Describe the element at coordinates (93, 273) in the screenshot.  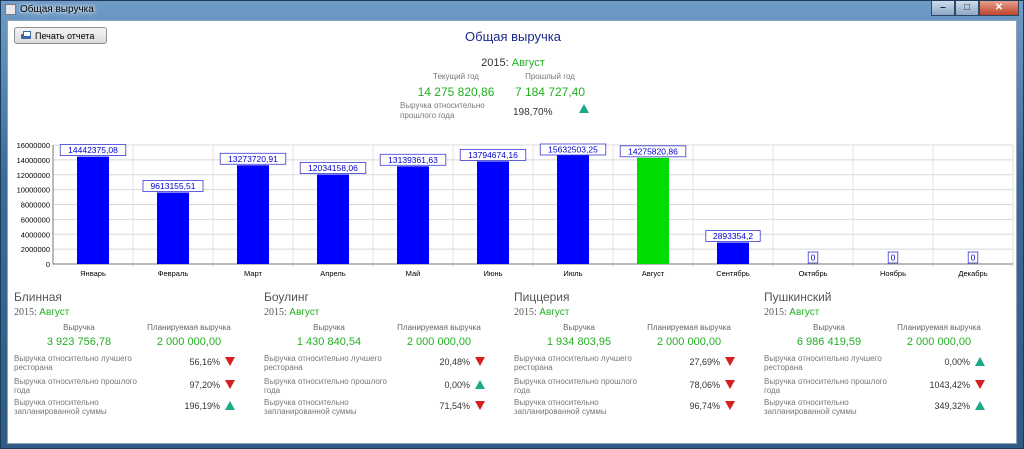
I see `x-tick-label: Январь` at that location.